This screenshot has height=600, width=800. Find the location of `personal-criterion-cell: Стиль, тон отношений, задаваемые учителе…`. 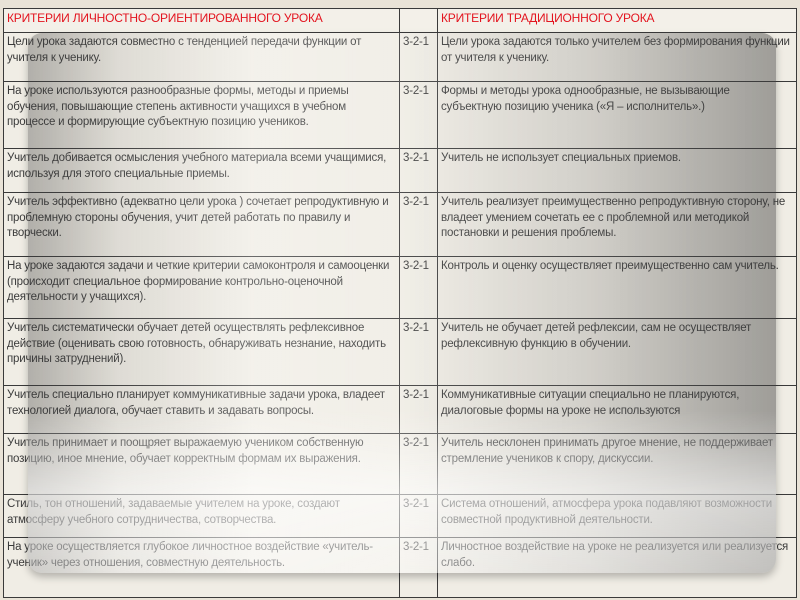

personal-criterion-cell: Стиль, тон отношений, задаваемые учителе… is located at coordinates (201, 516).